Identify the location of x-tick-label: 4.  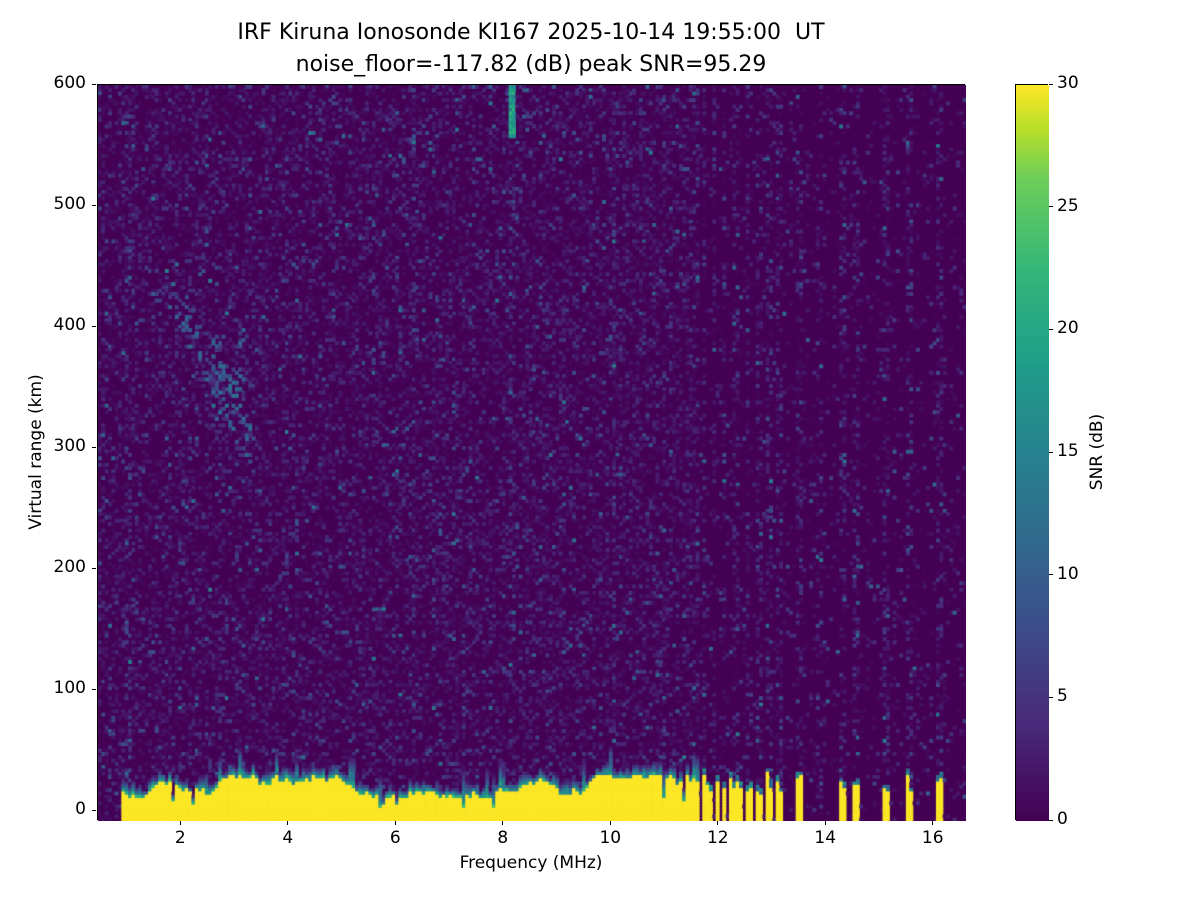
(288, 838).